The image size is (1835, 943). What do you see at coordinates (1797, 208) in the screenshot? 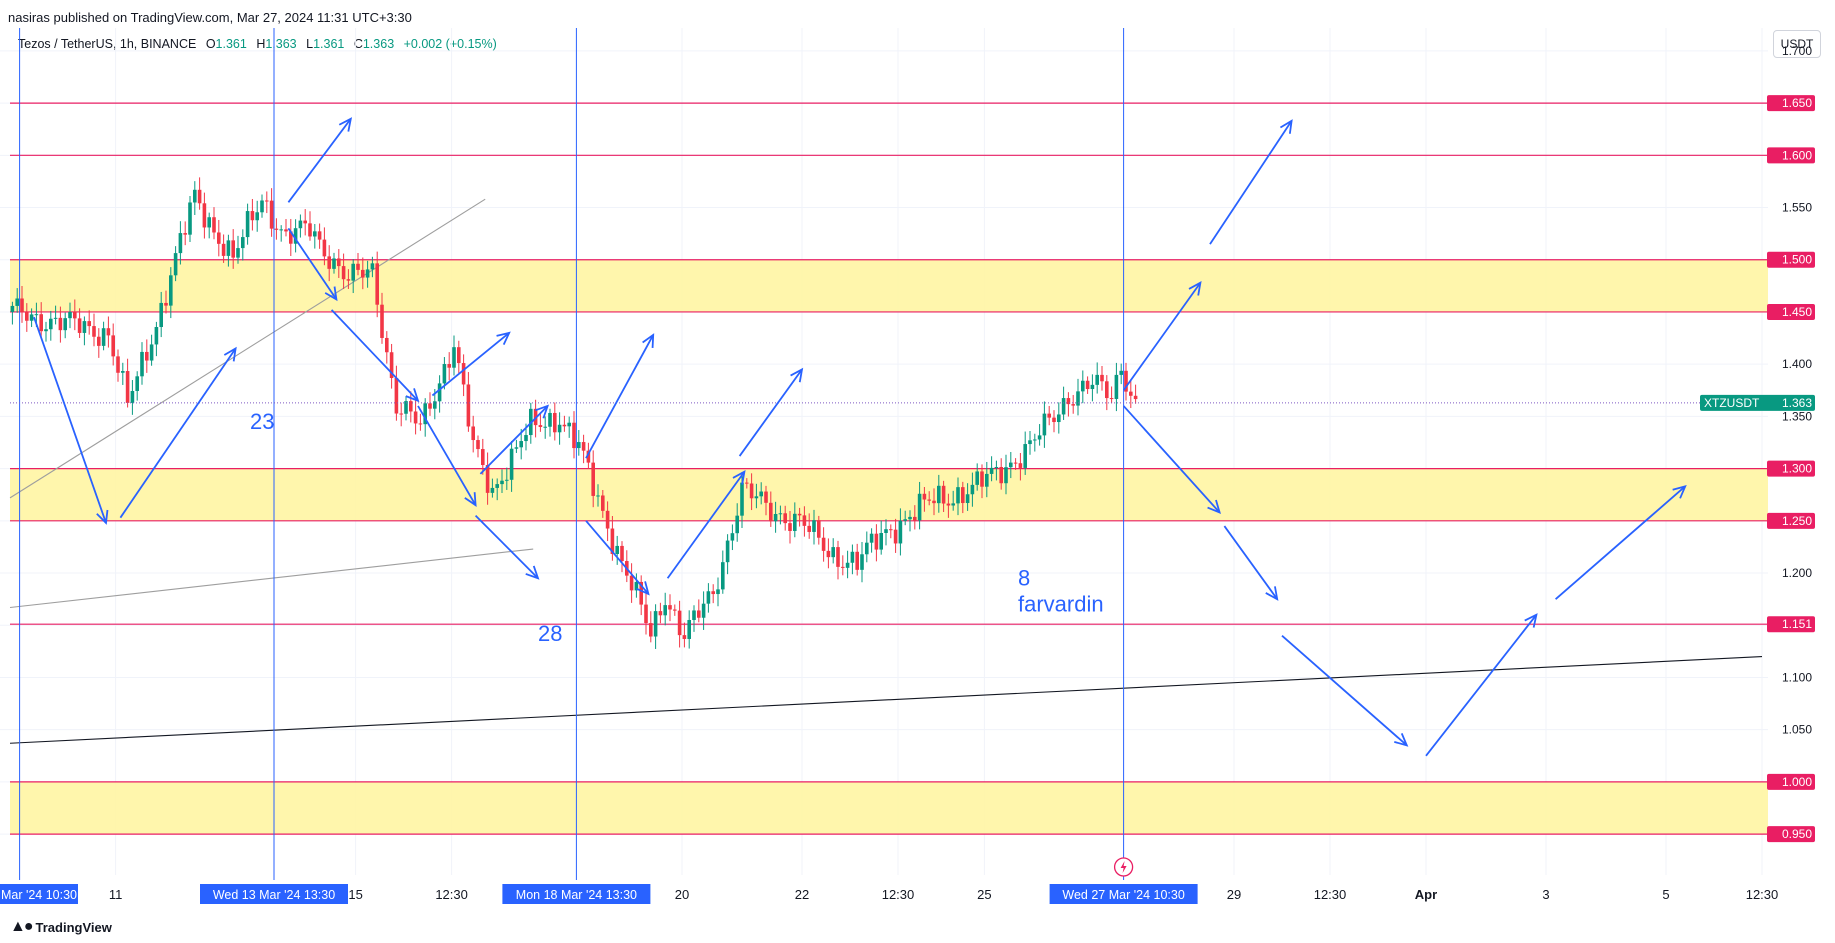
I see `price-axis-tick: 1.550` at bounding box center [1797, 208].